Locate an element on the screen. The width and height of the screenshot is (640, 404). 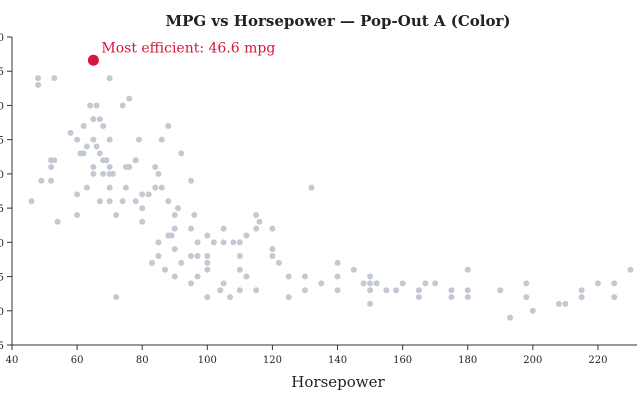
y-tick-label: 15 is located at coordinates (2, 278).